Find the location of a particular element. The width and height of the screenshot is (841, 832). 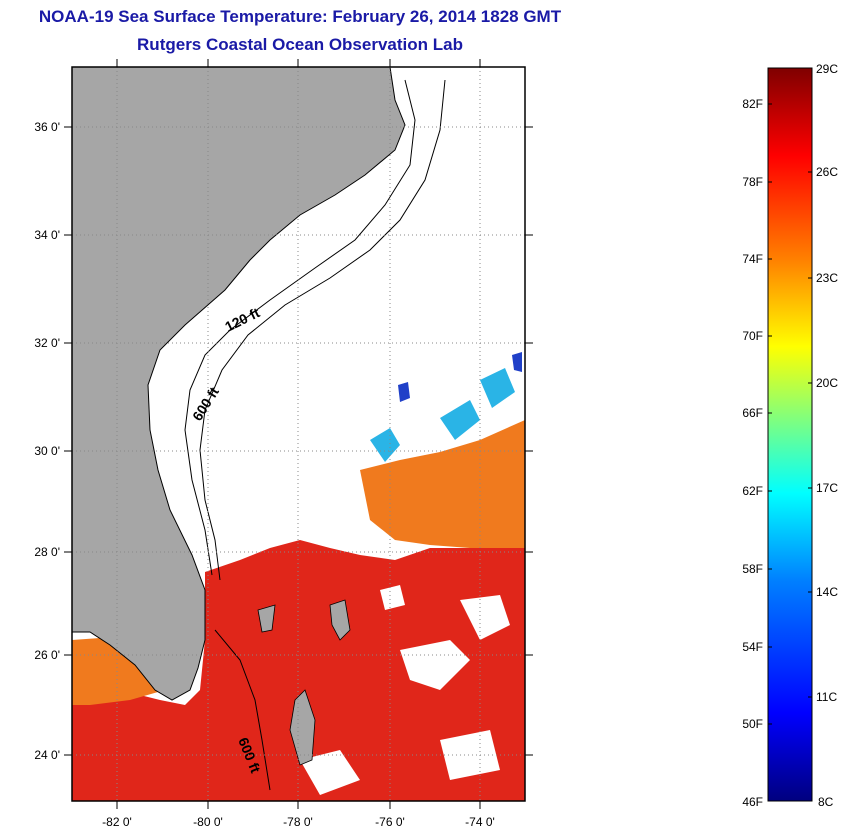

colorbar-c-label: 26C is located at coordinates (827, 172).